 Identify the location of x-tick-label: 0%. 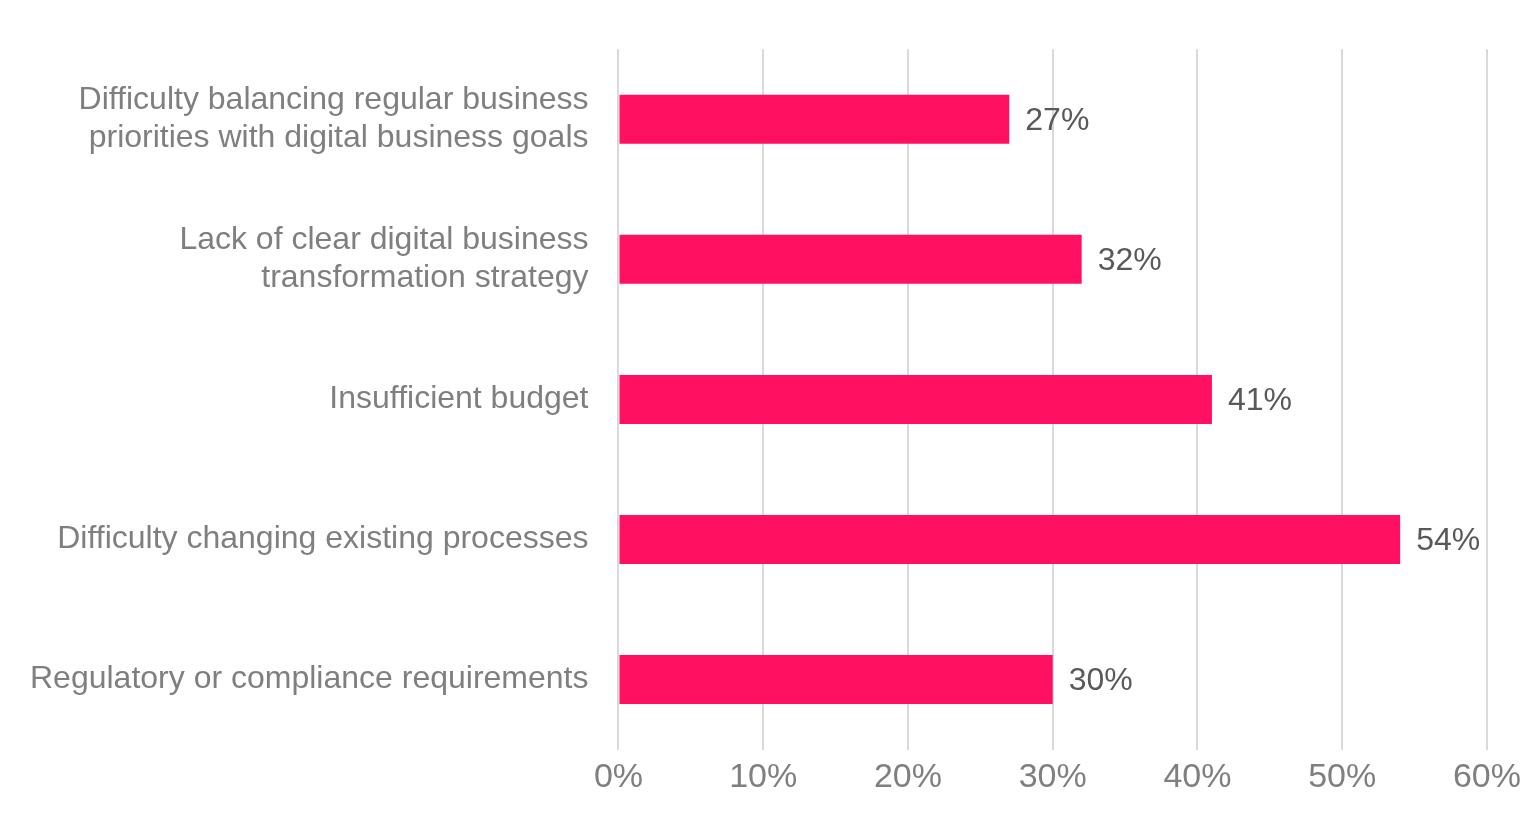
(618, 775).